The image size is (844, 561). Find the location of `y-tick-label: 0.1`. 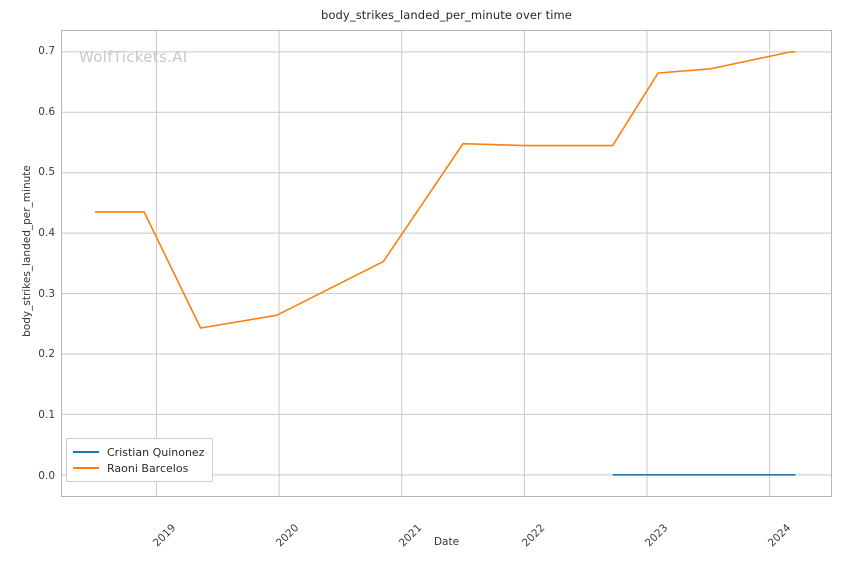

y-tick-label: 0.1 is located at coordinates (46, 415).